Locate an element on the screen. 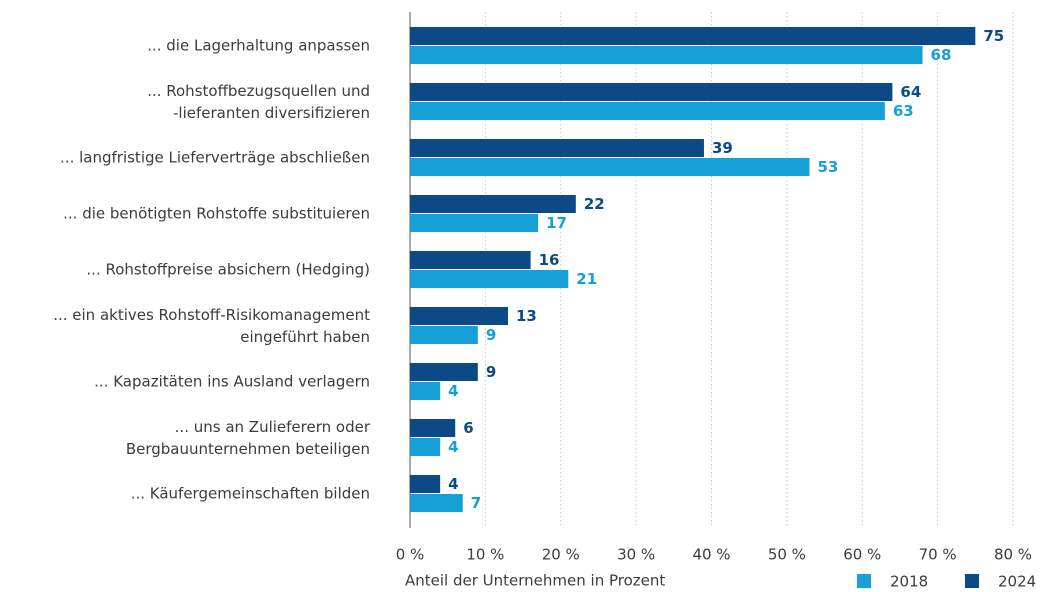 The width and height of the screenshot is (1042, 592). legend-label: 2018 is located at coordinates (909, 582).